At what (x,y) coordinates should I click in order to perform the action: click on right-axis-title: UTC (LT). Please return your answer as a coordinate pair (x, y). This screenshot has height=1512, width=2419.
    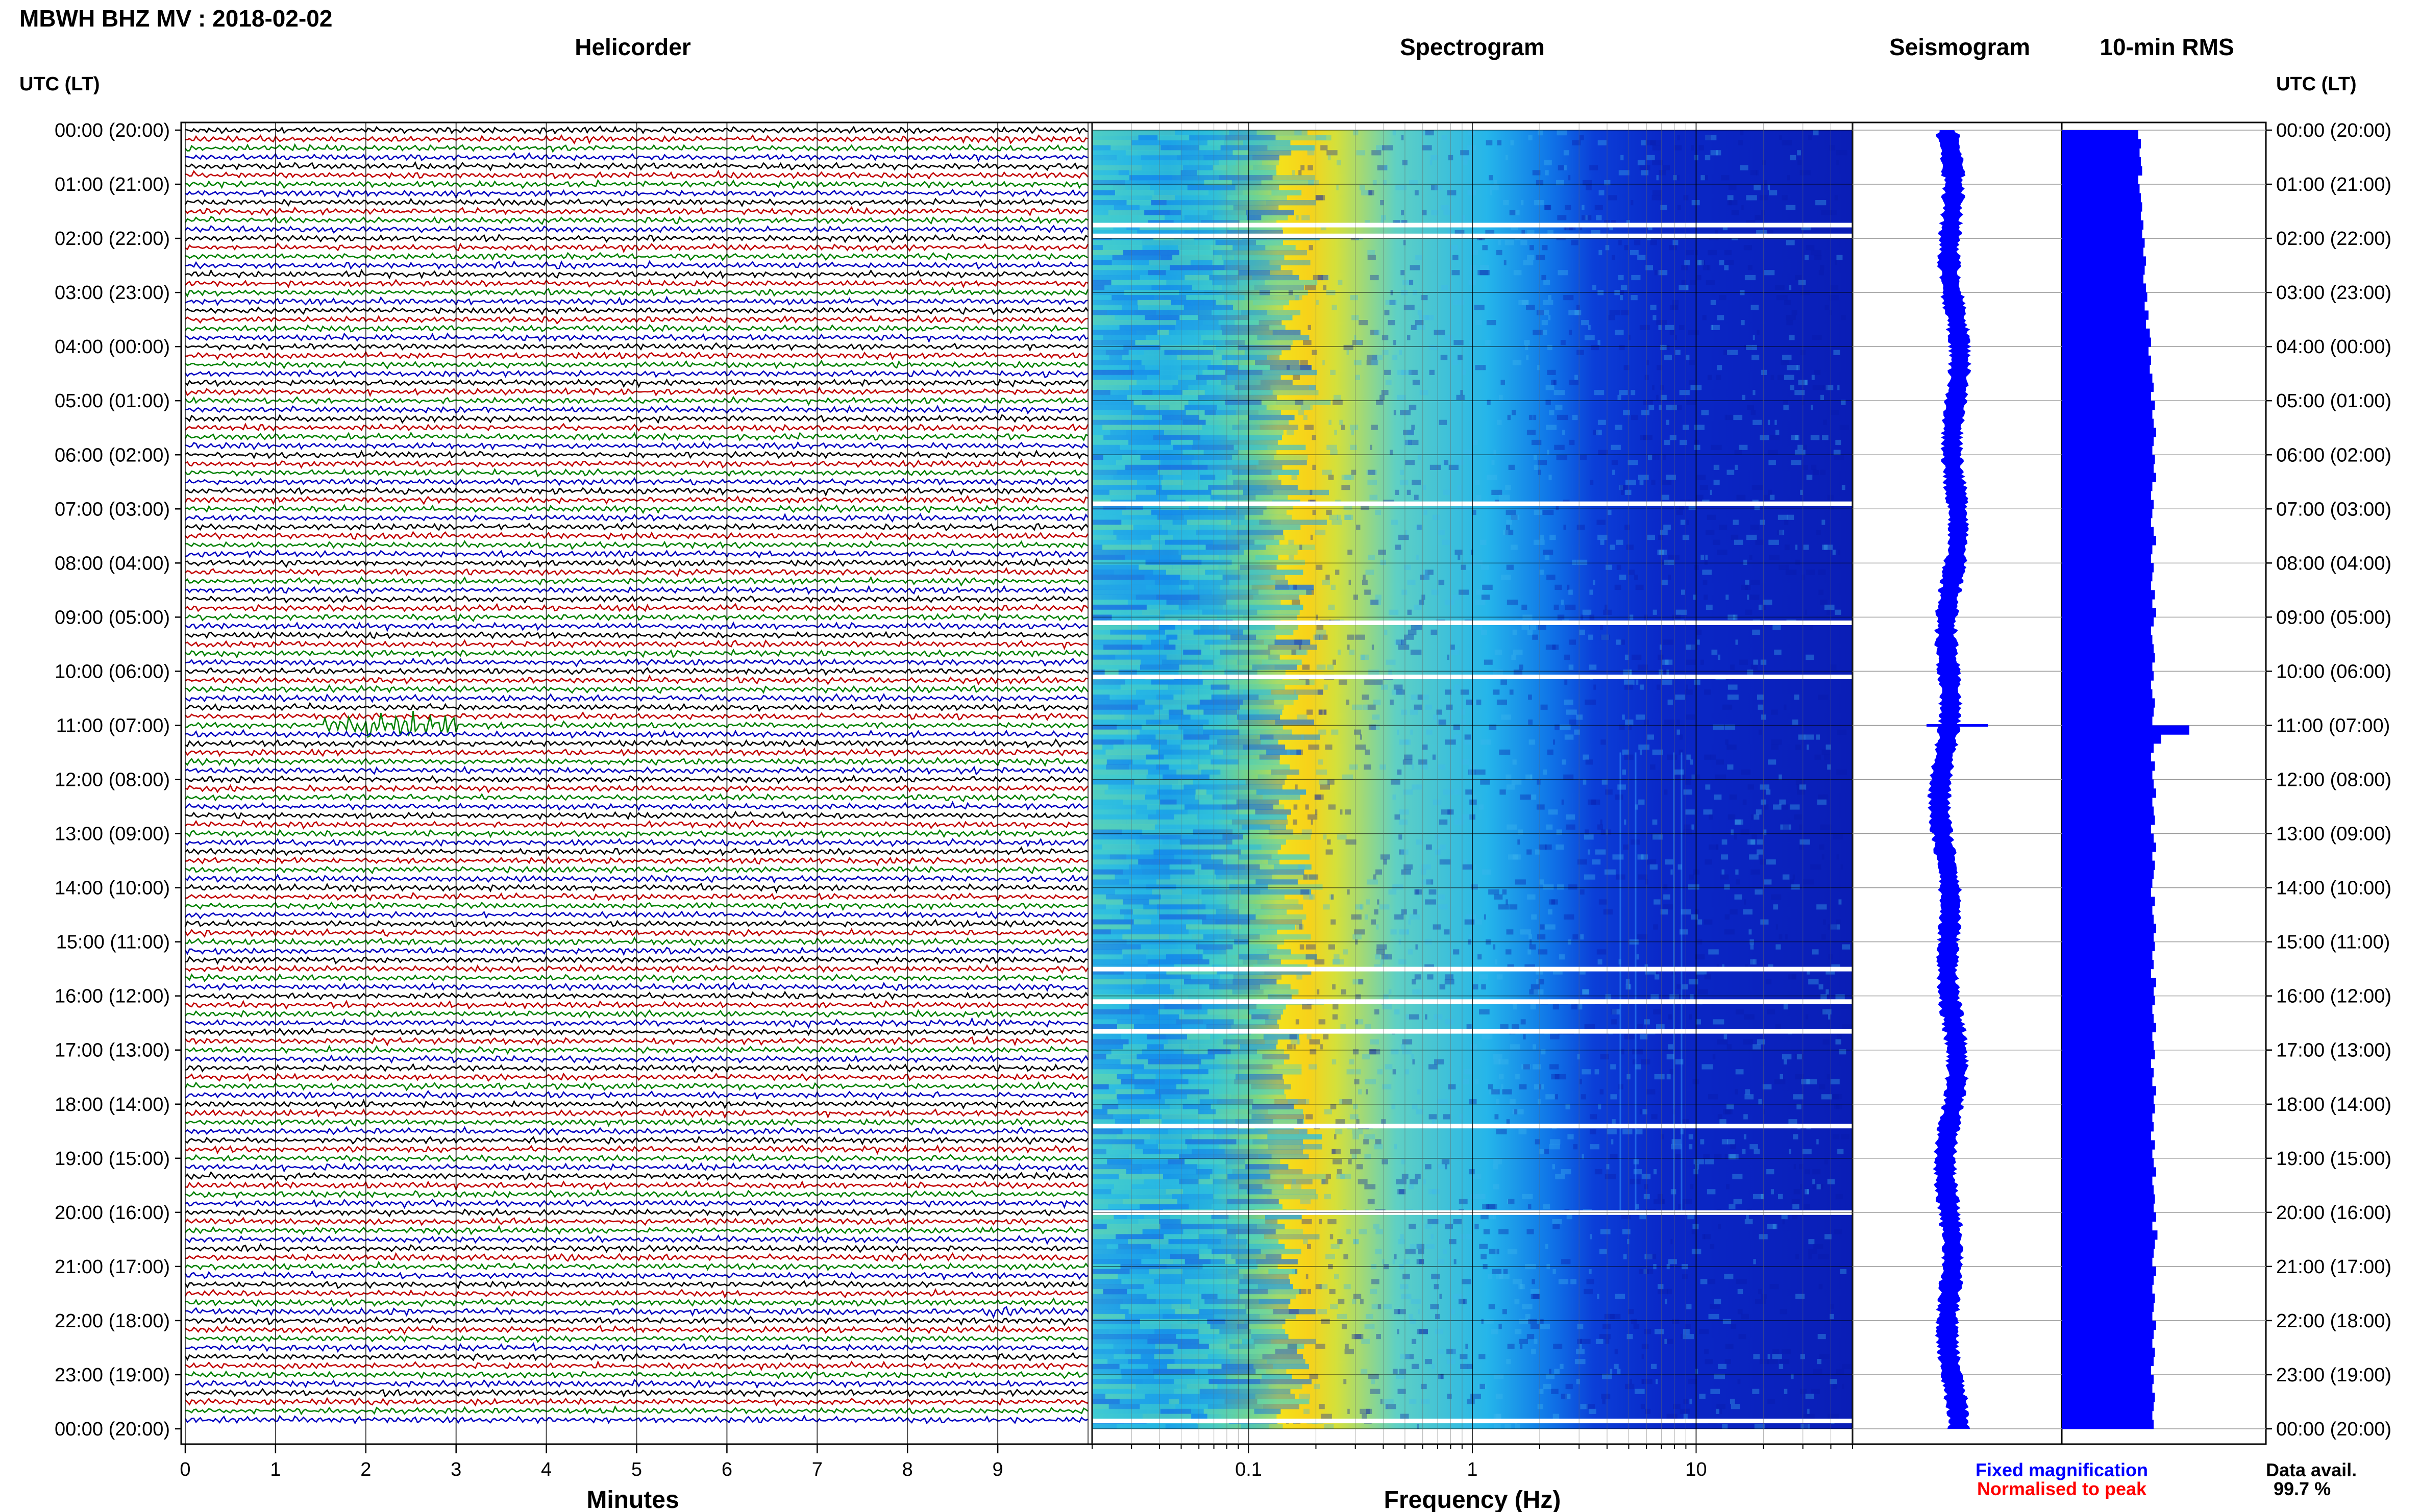
    Looking at the image, I should click on (2316, 84).